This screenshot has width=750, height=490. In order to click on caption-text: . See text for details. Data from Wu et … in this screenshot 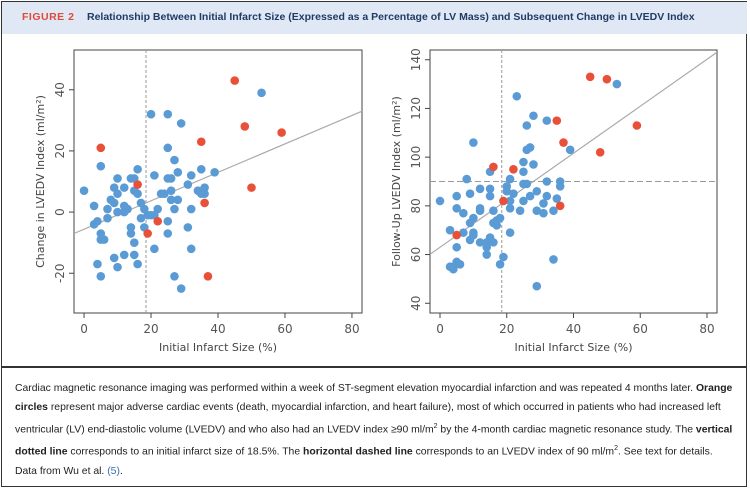, I will do `click(364, 461)`.